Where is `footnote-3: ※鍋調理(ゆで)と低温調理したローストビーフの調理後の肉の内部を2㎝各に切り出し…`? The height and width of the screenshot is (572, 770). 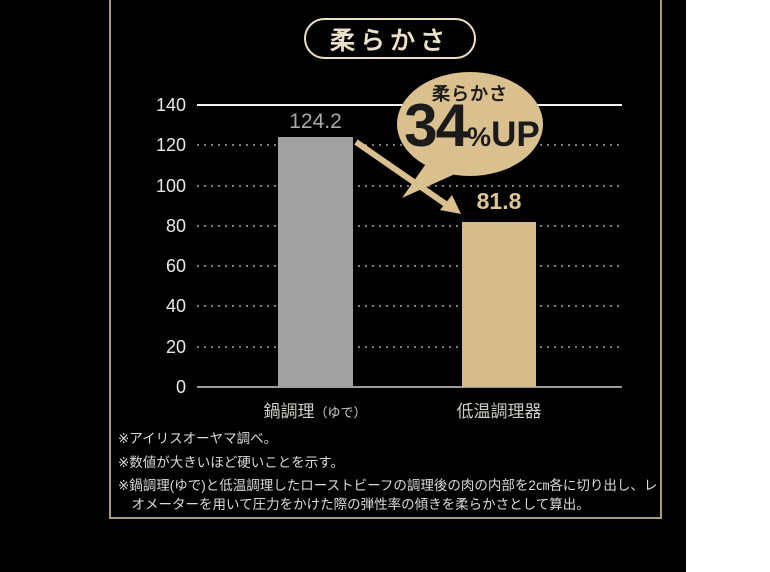 footnote-3: ※鍋調理(ゆで)と低温調理したローストビーフの調理後の肉の内部を2㎝各に切り出し… is located at coordinates (388, 495).